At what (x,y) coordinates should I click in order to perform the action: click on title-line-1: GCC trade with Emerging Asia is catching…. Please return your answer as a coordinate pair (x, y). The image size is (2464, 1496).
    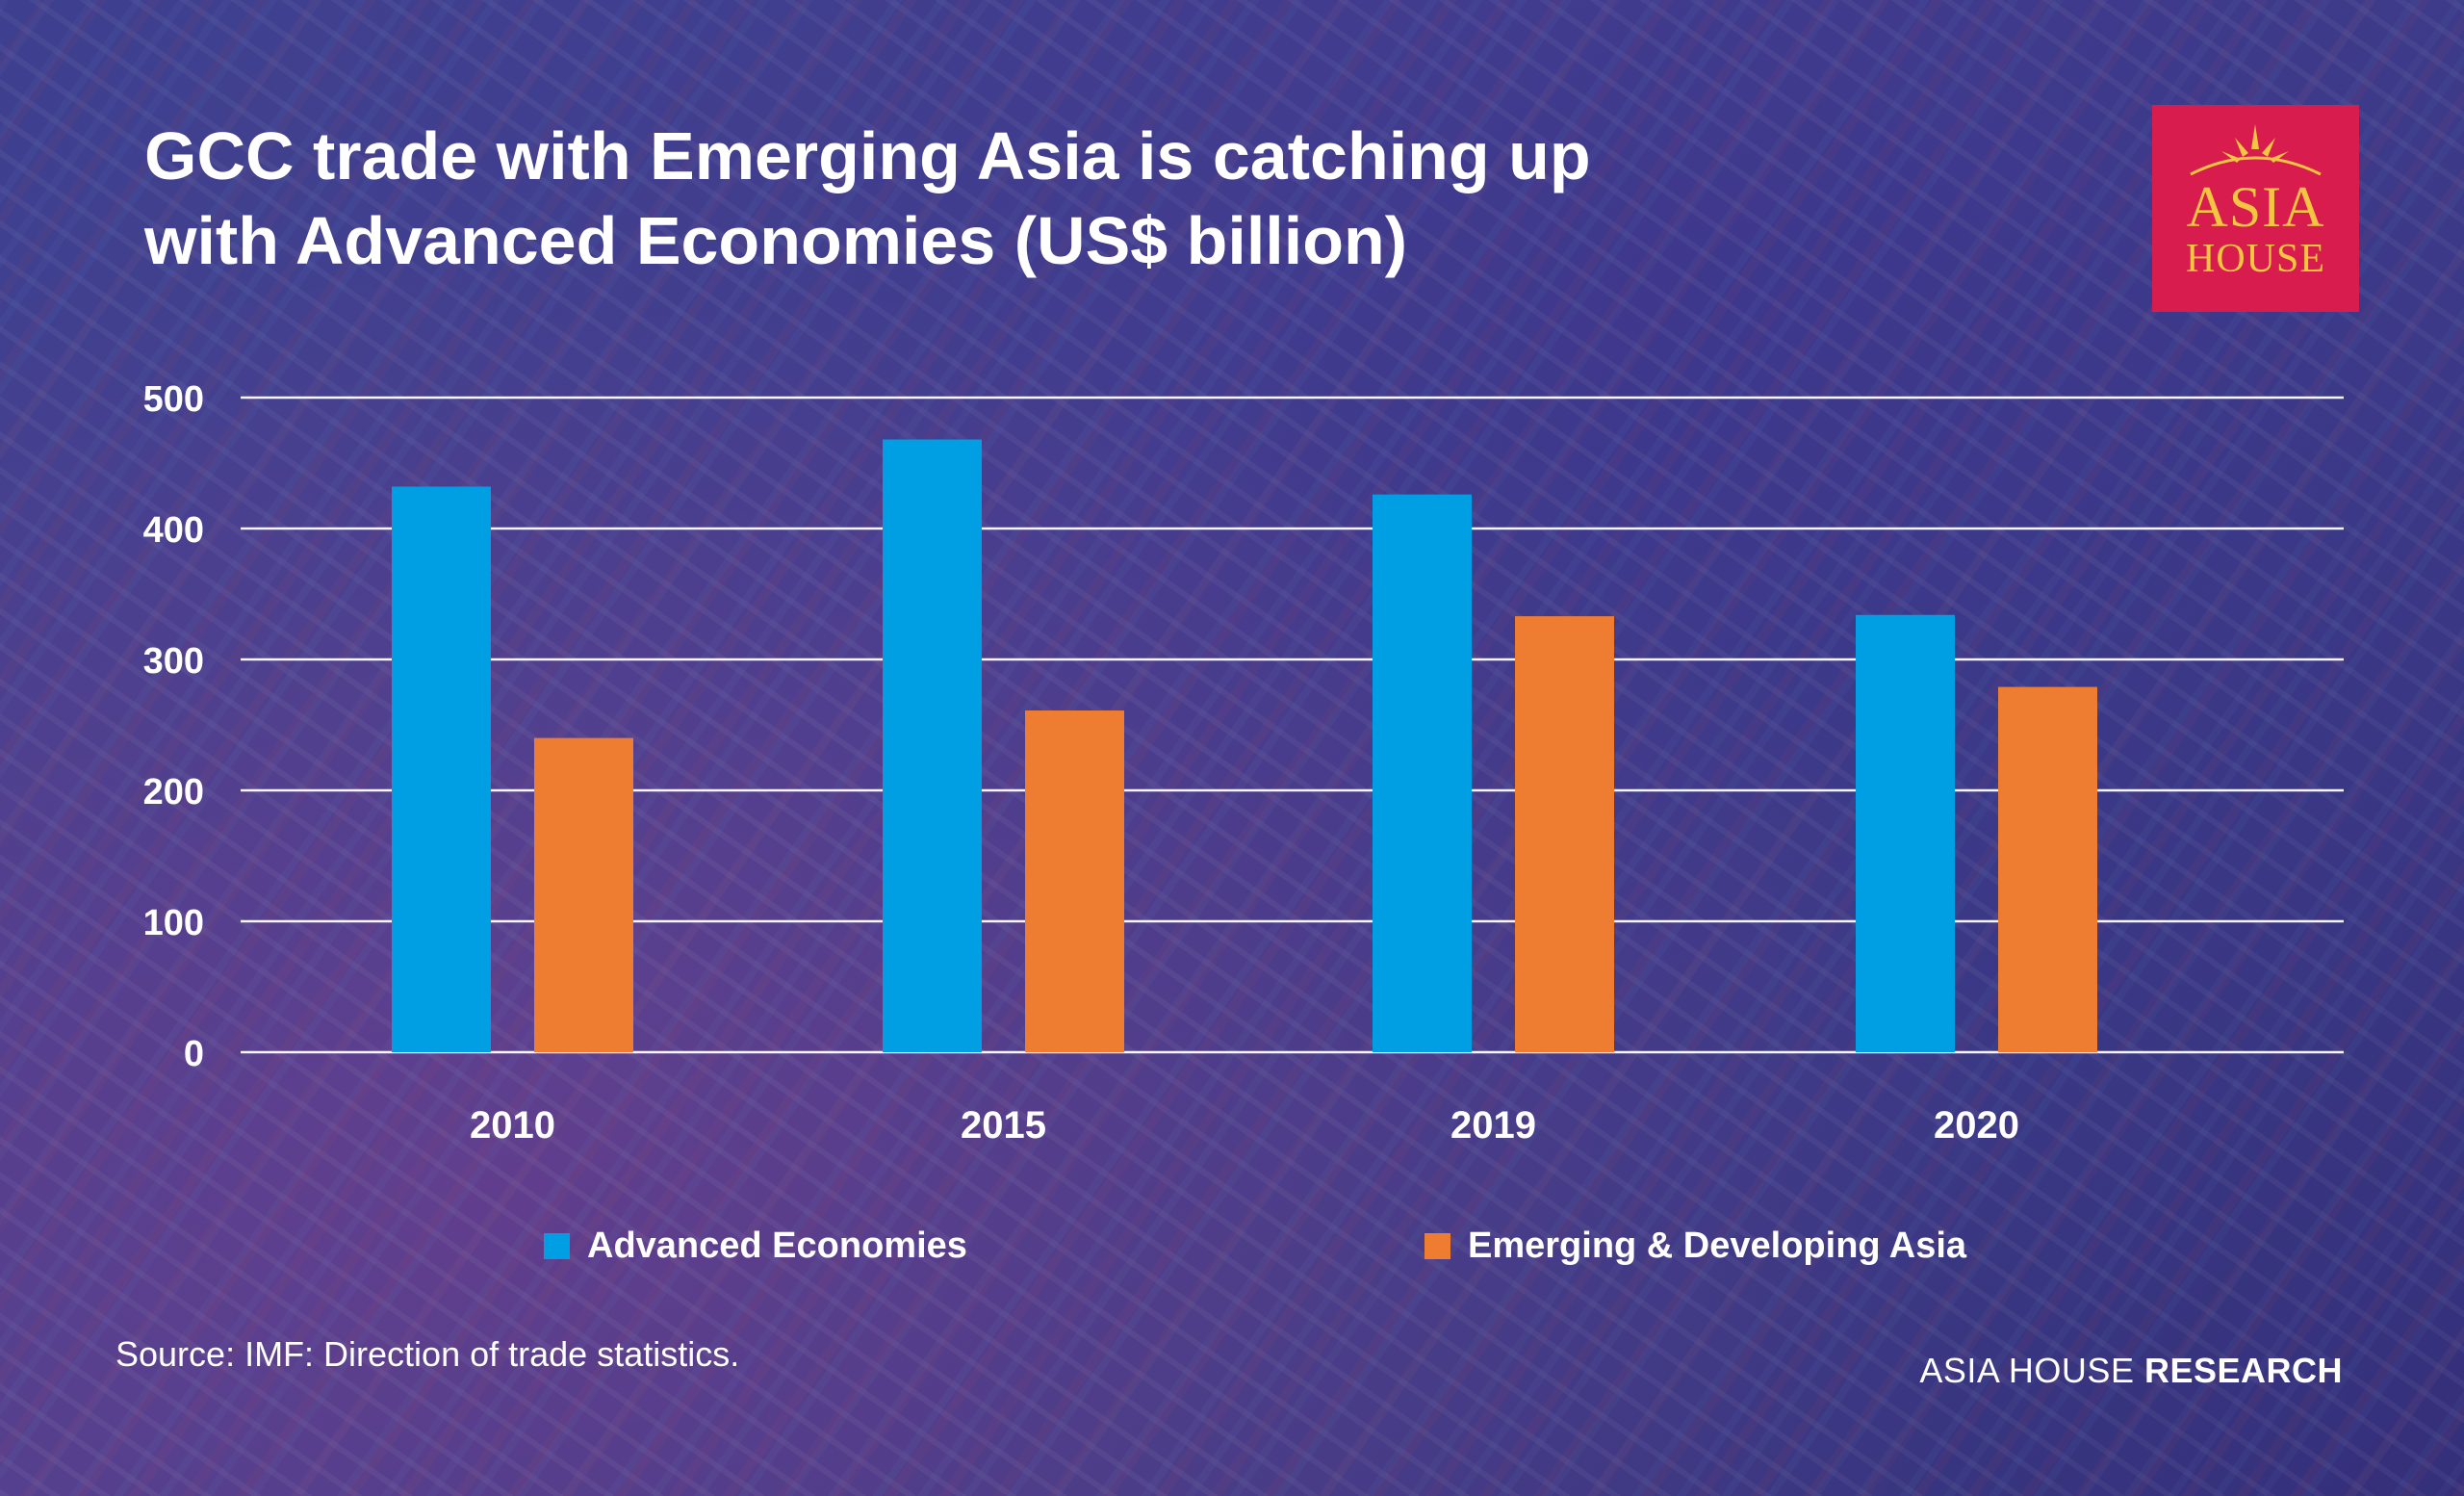
    Looking at the image, I should click on (867, 155).